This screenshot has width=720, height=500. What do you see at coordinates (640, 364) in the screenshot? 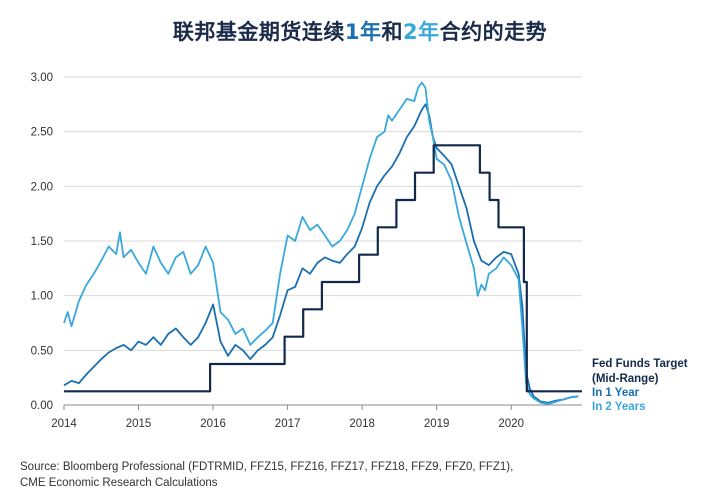
I see `legend-fed-funds-line-1: Fed Funds Target` at bounding box center [640, 364].